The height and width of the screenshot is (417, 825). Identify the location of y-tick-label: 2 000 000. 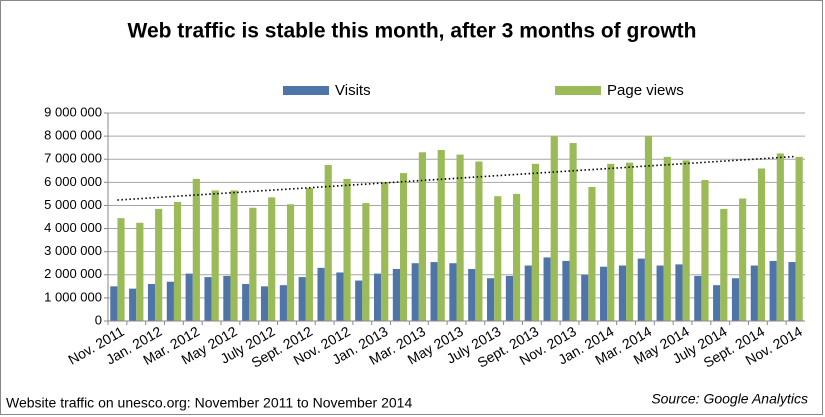
(73, 273).